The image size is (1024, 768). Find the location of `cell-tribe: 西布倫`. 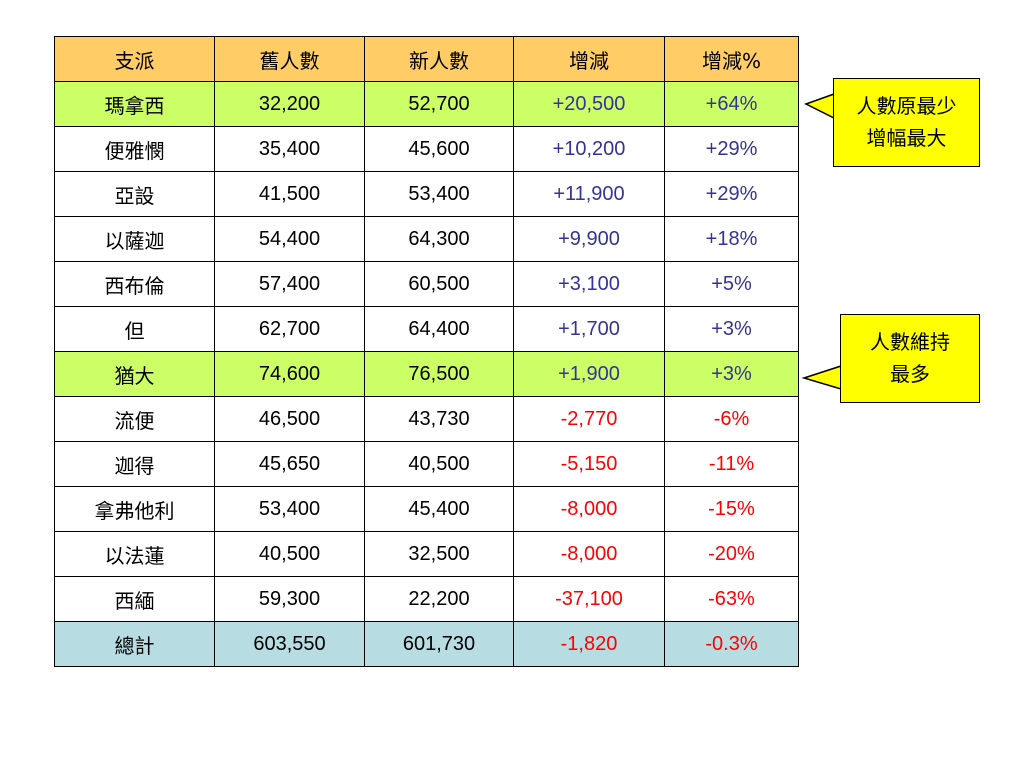

cell-tribe: 西布倫 is located at coordinates (134, 284).